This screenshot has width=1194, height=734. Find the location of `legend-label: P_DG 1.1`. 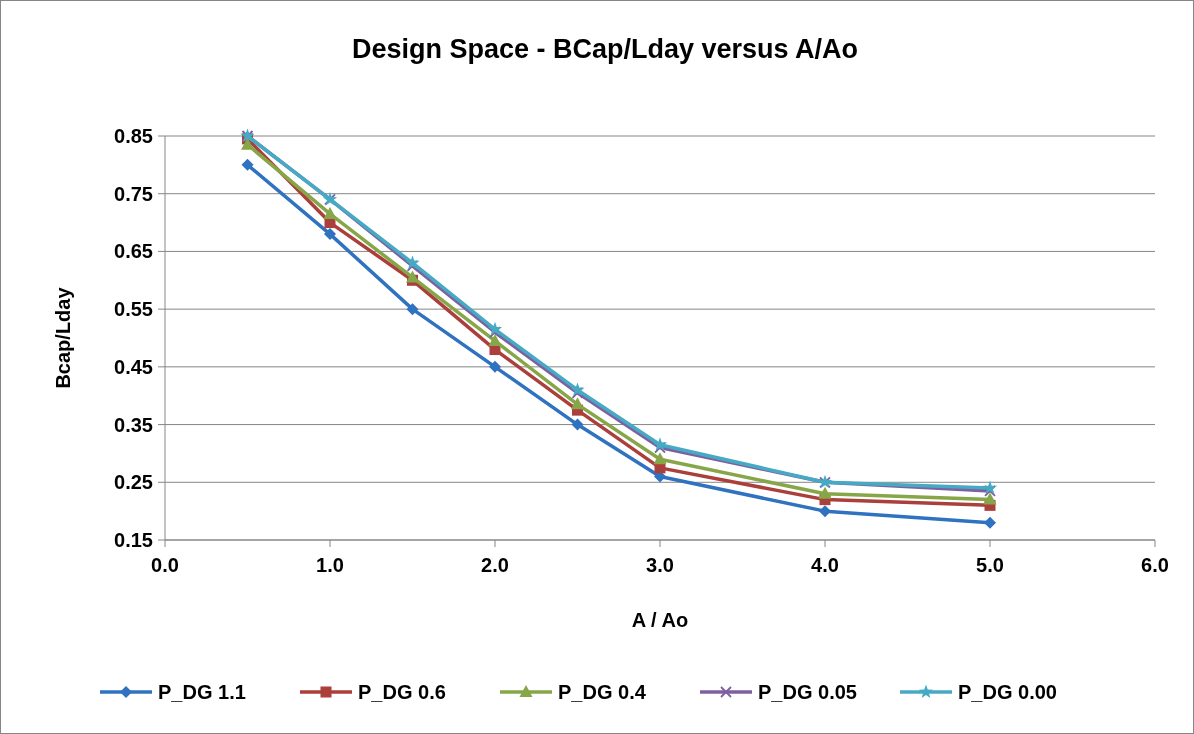

legend-label: P_DG 1.1 is located at coordinates (202, 692).